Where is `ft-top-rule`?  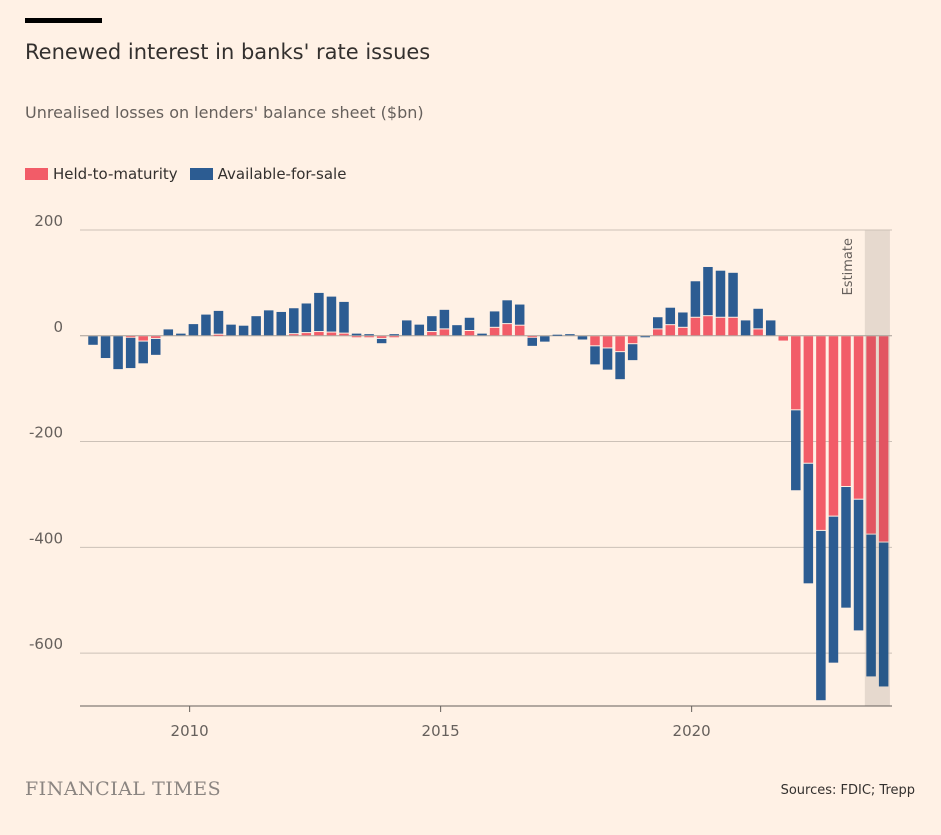 ft-top-rule is located at coordinates (63, 20).